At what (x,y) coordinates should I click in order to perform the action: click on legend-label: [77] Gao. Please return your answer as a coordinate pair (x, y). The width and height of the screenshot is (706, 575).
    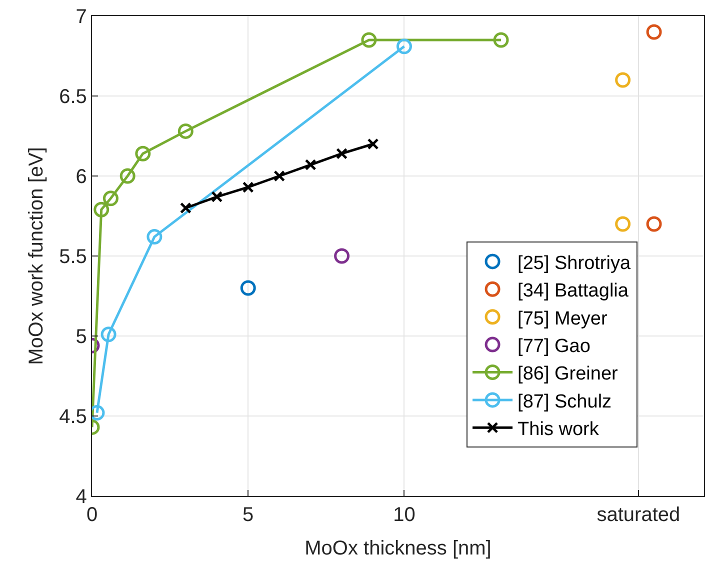
    Looking at the image, I should click on (554, 346).